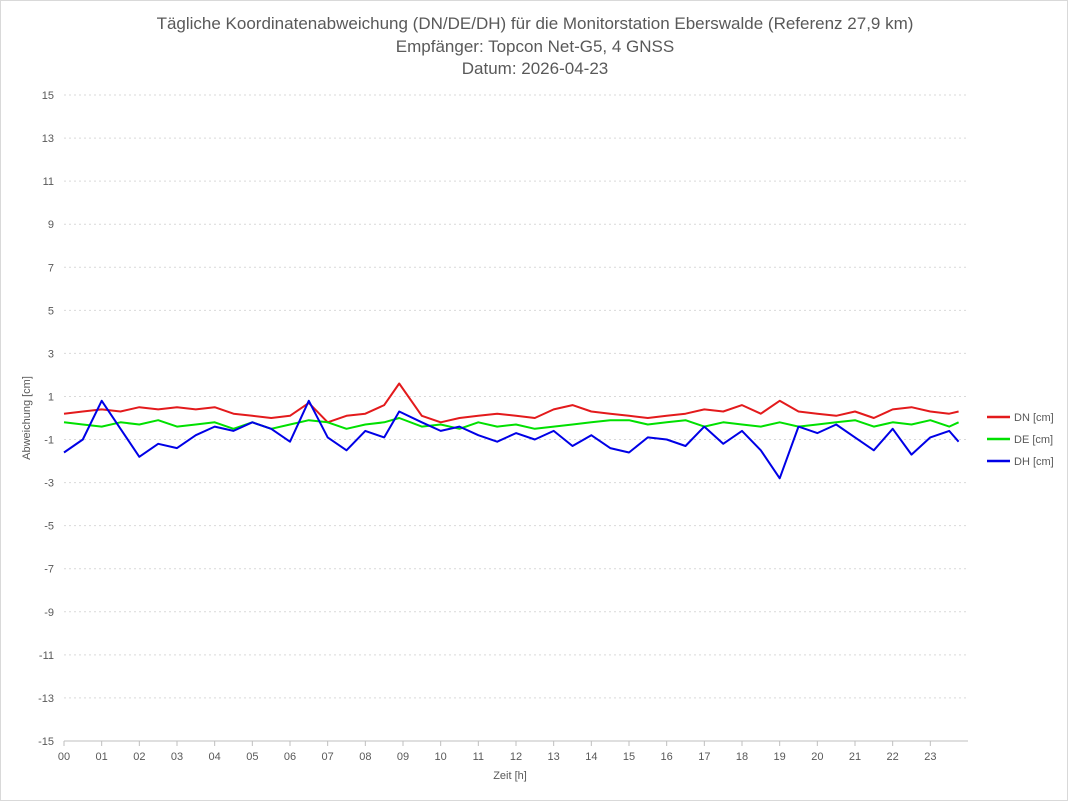 This screenshot has width=1068, height=801. What do you see at coordinates (554, 757) in the screenshot?
I see `x-tick-label: 13` at bounding box center [554, 757].